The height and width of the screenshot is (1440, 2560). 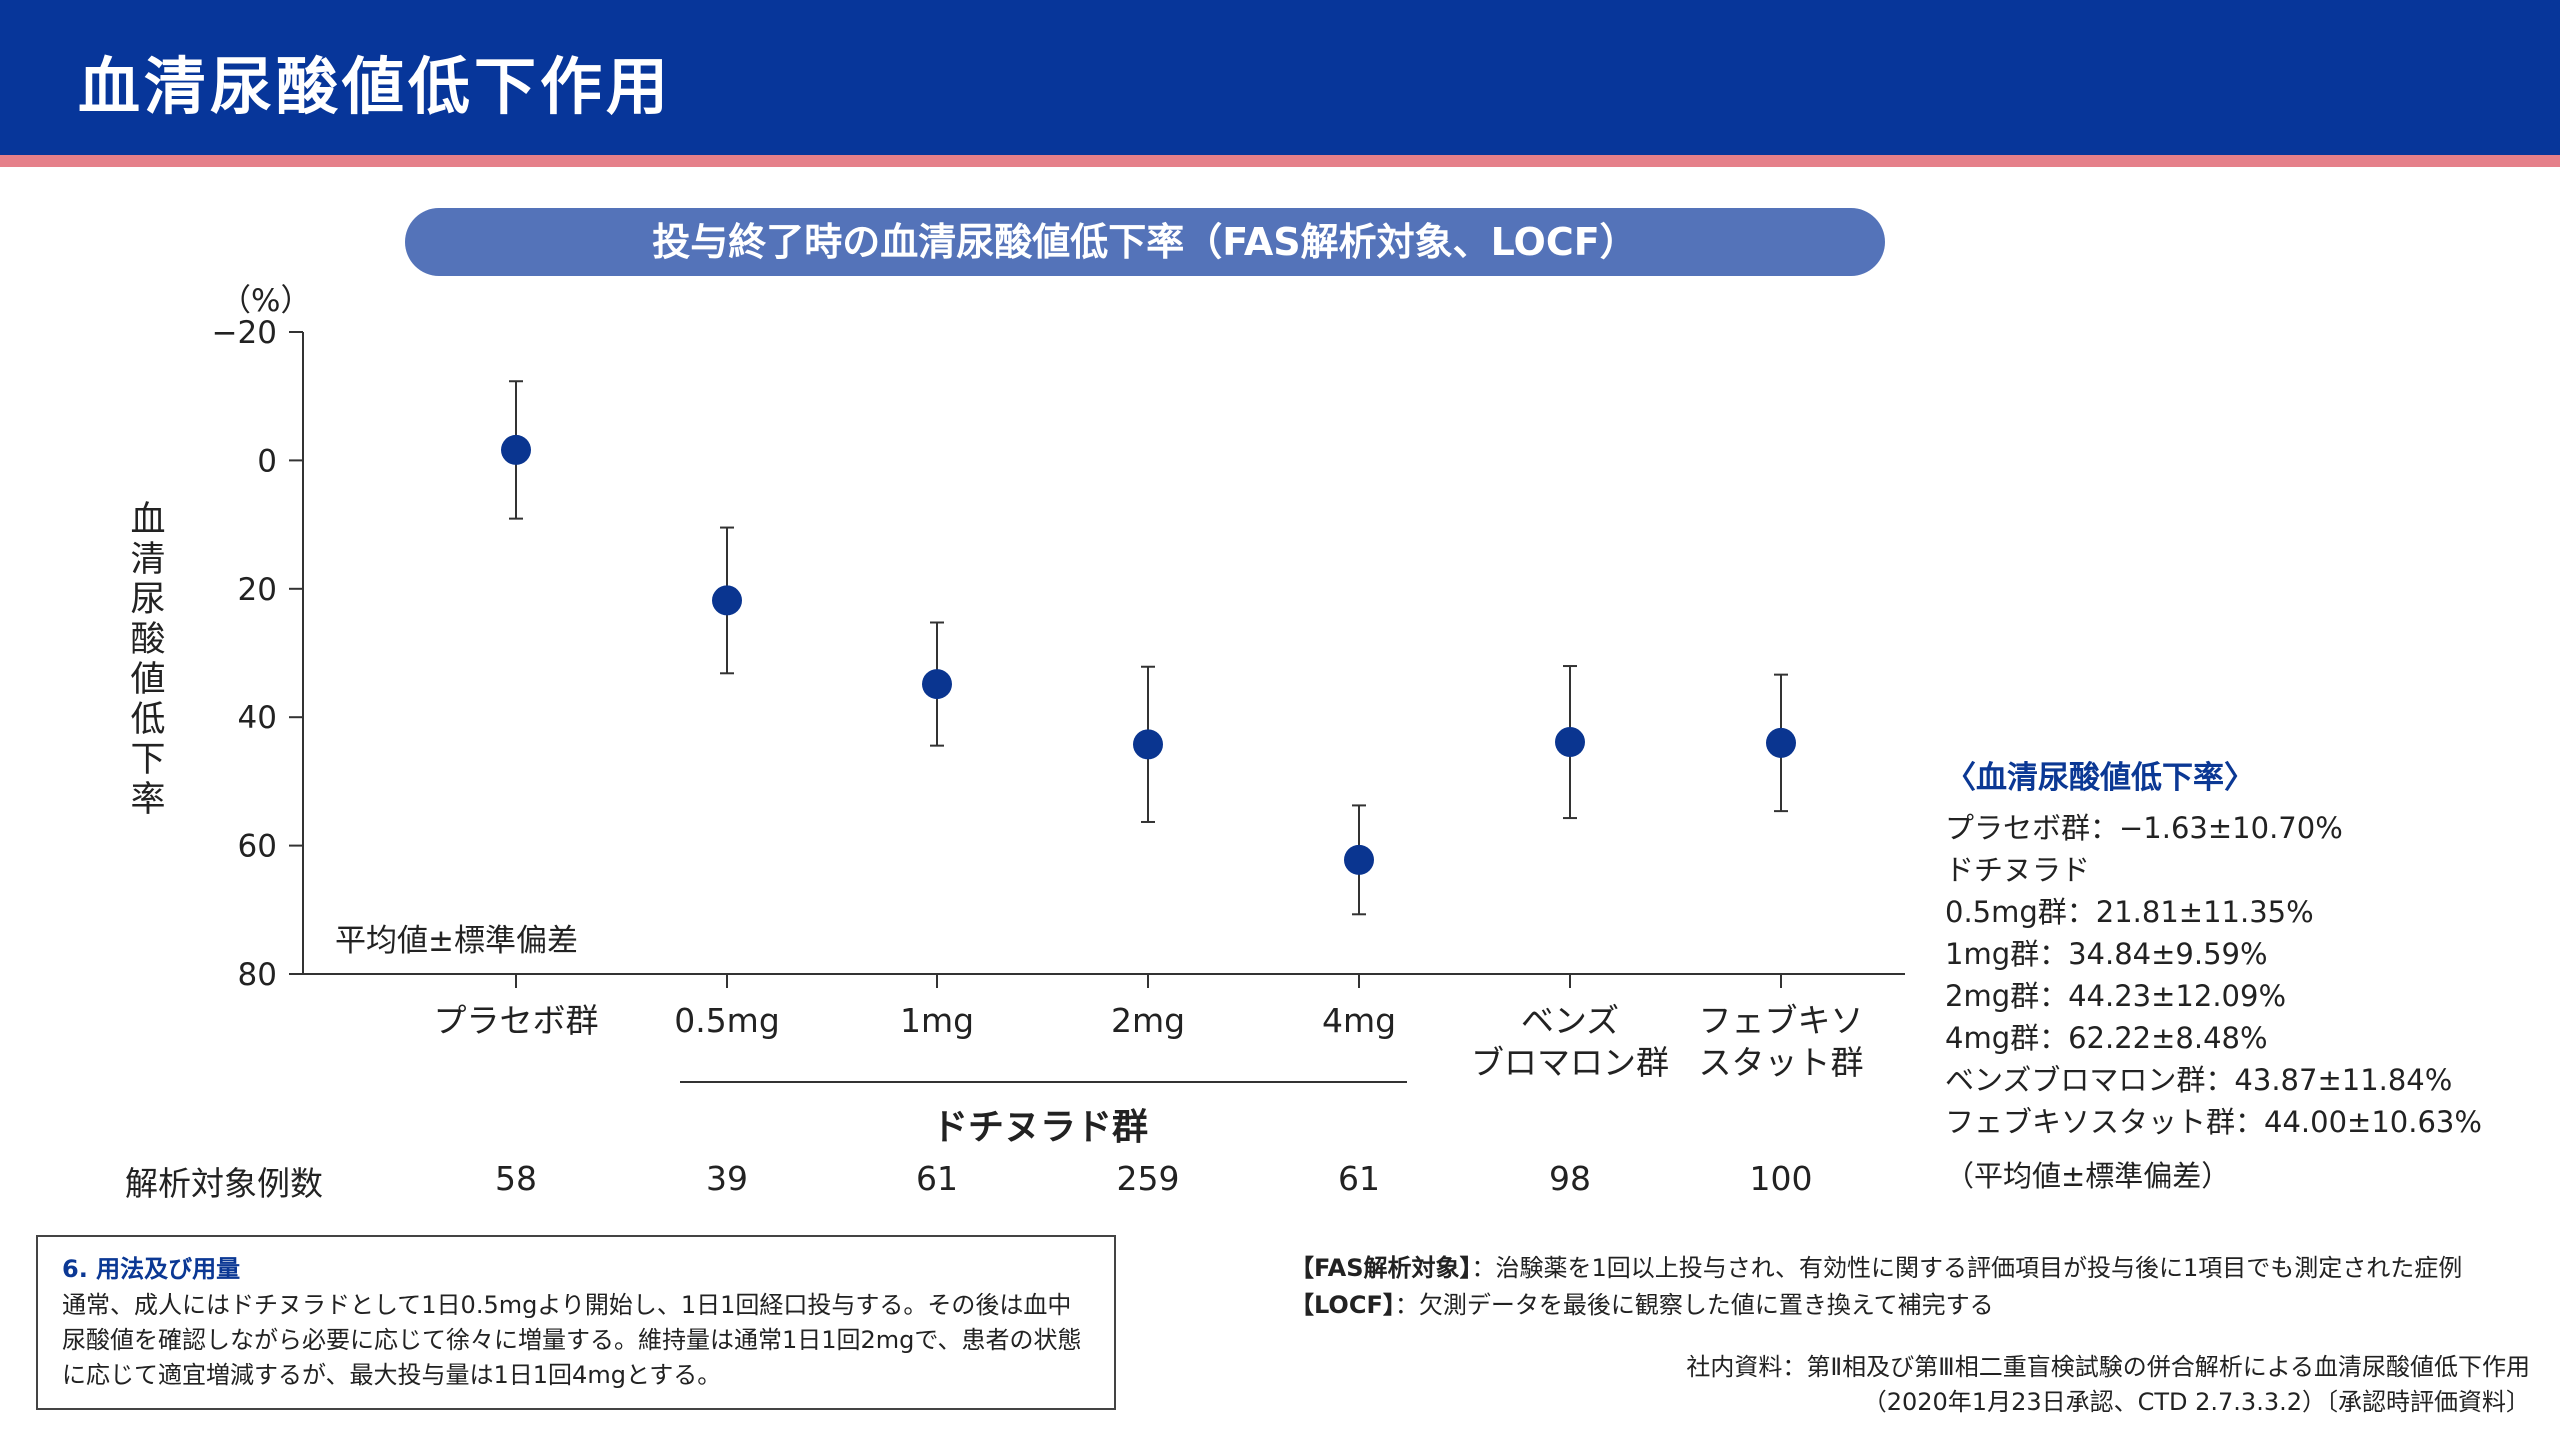 I want to click on legend-line: 4mg群：62.22±8.48%, so click(x=2106, y=1038).